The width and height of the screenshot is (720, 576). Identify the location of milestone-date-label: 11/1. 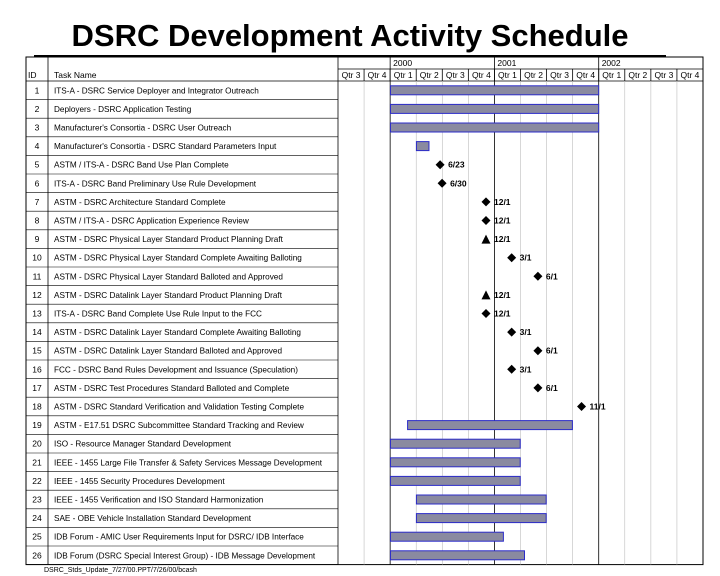
(598, 407).